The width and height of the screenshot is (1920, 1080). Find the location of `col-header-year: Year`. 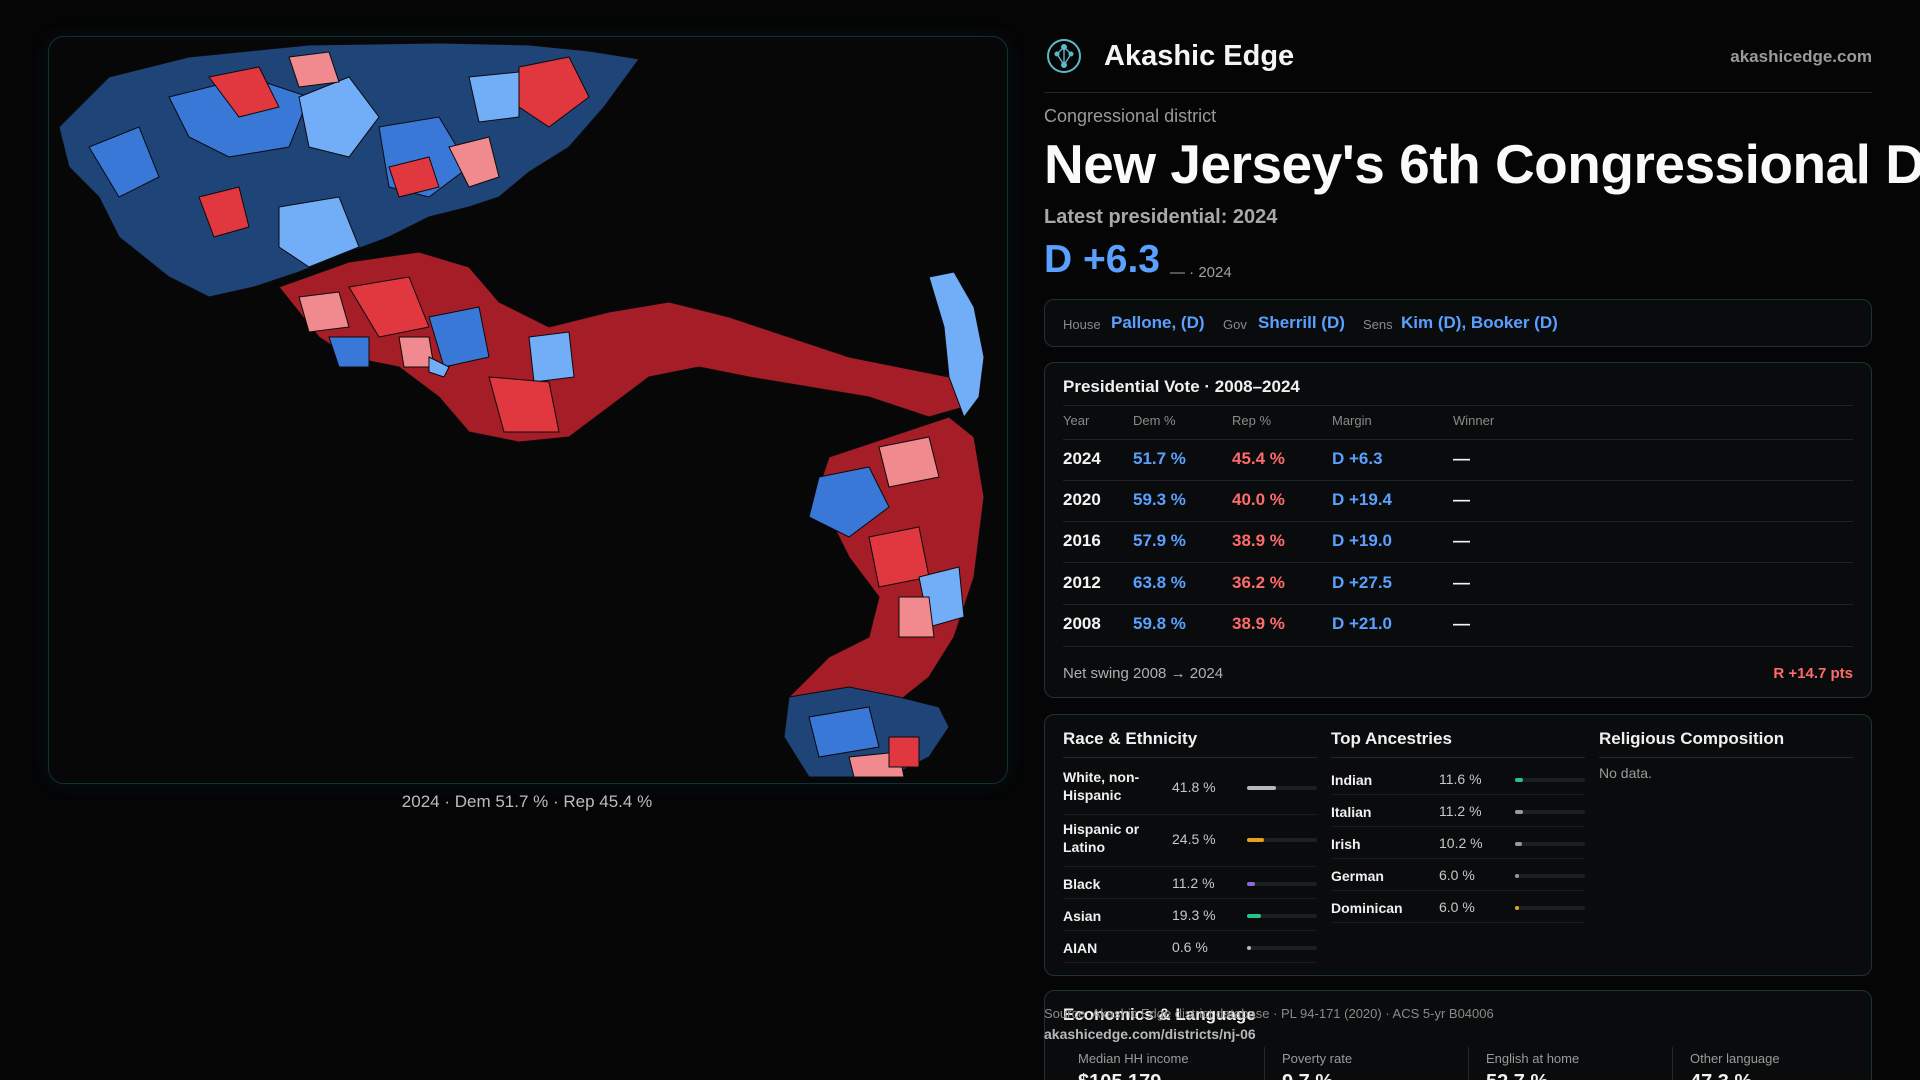

col-header-year: Year is located at coordinates (1076, 420).